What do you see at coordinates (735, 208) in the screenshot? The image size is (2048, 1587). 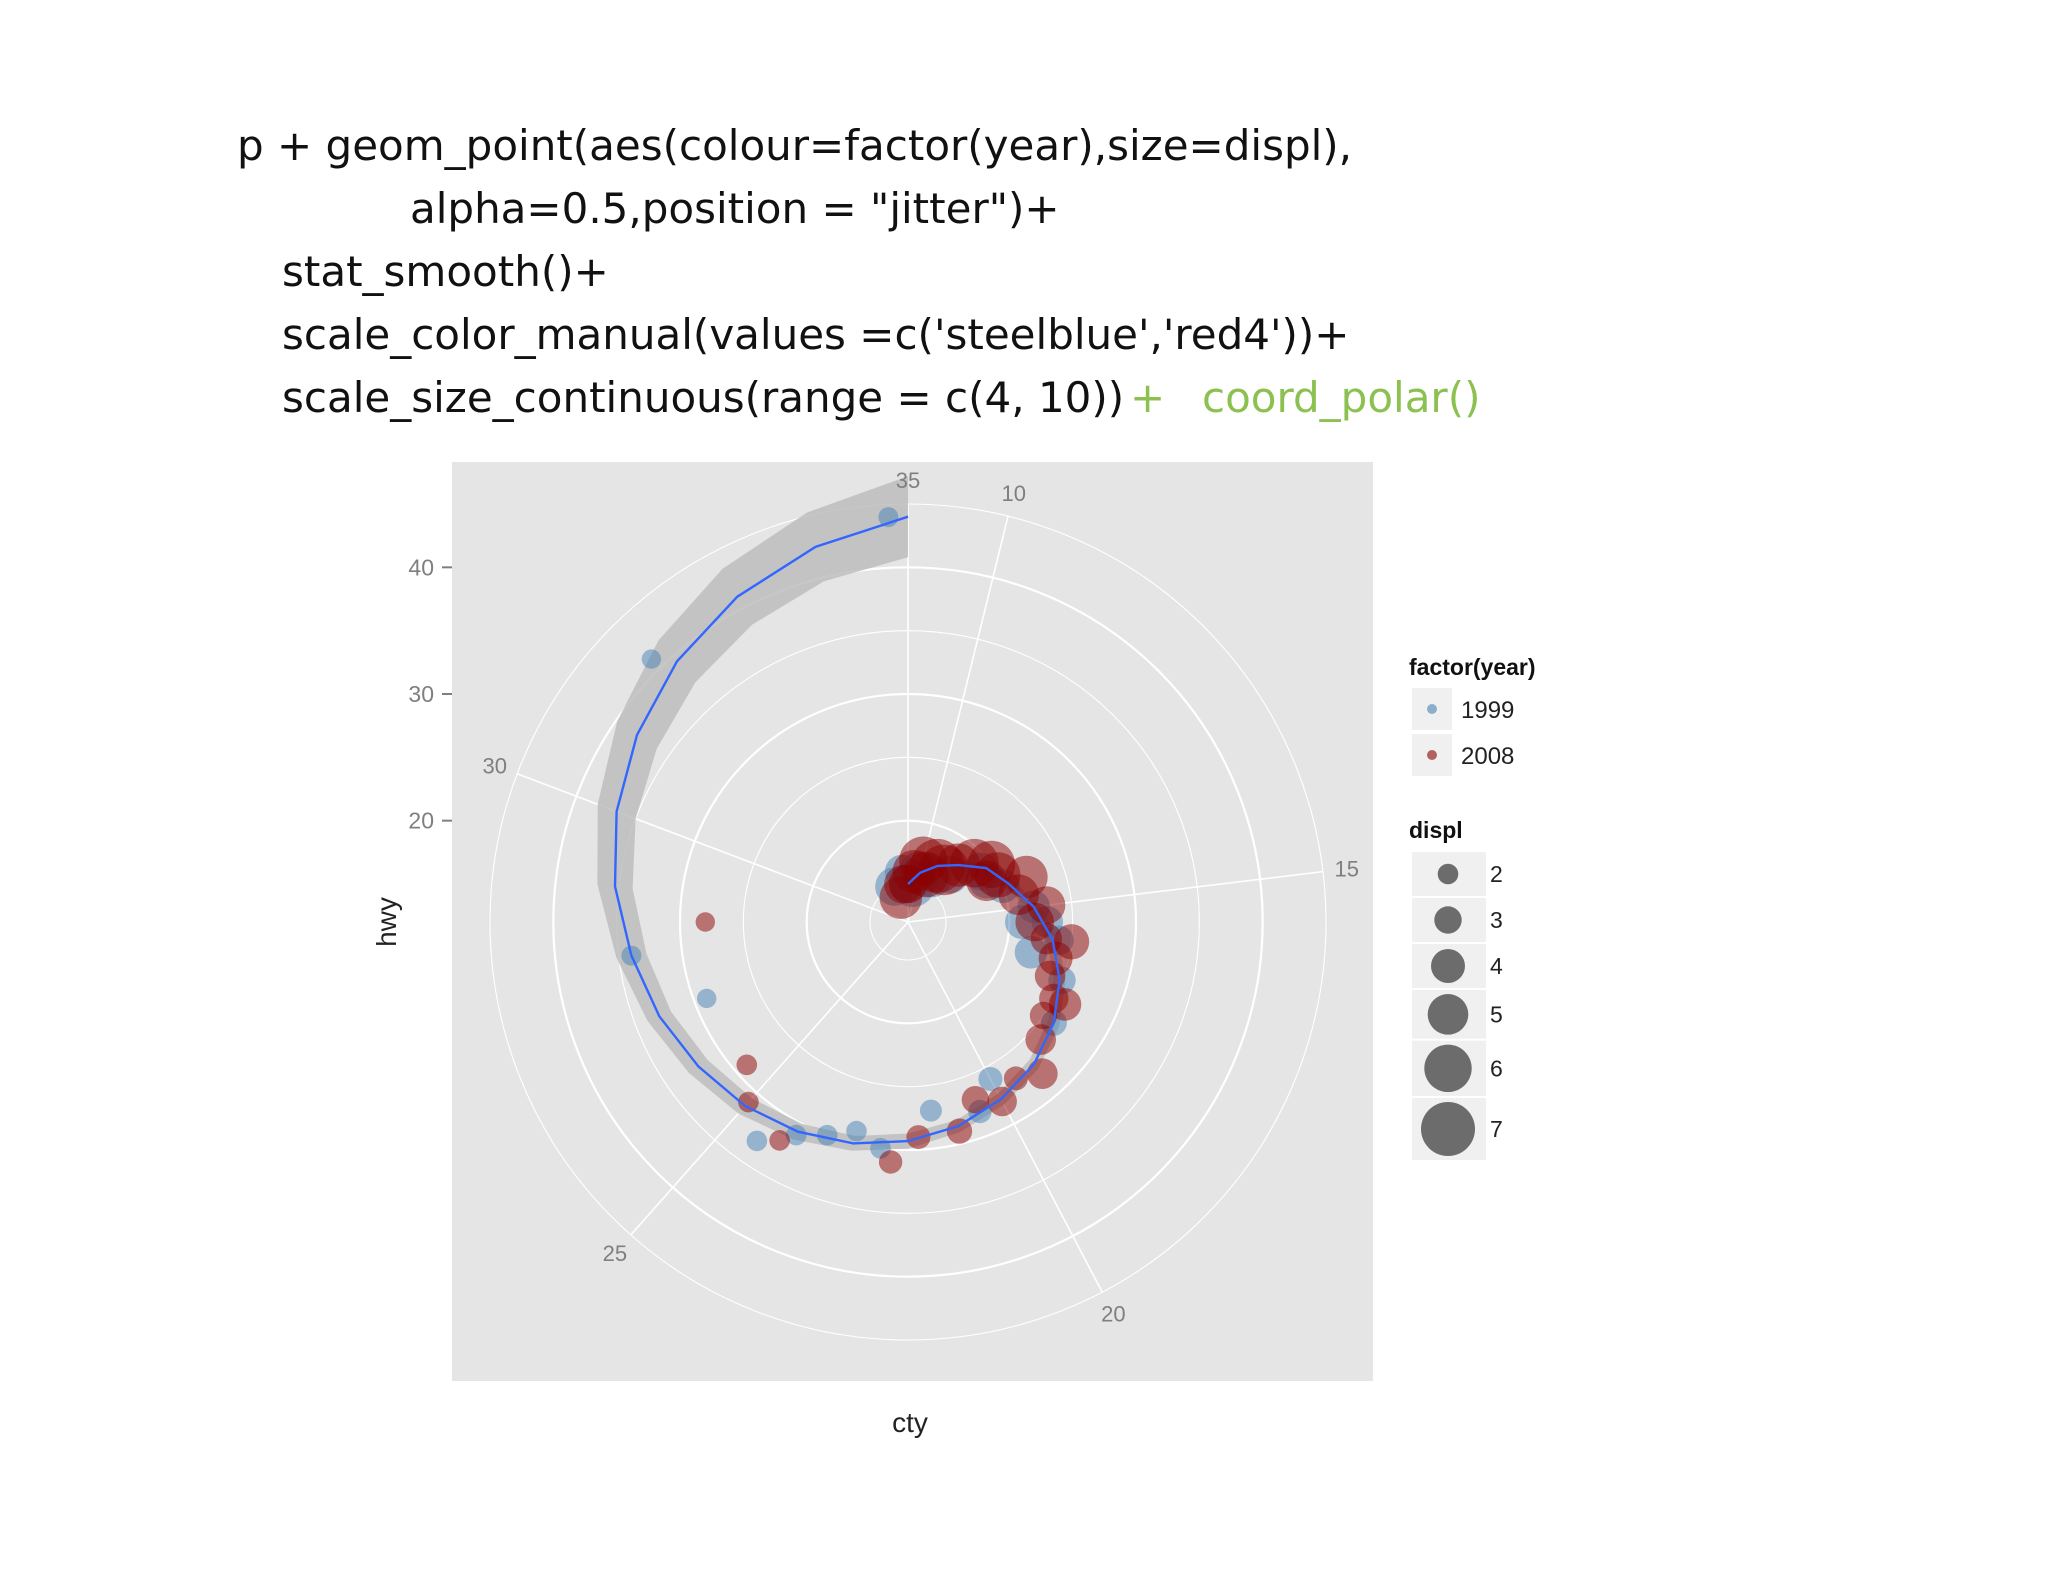 I see `code-line-2: alpha=0.5,position = "jitter")+` at bounding box center [735, 208].